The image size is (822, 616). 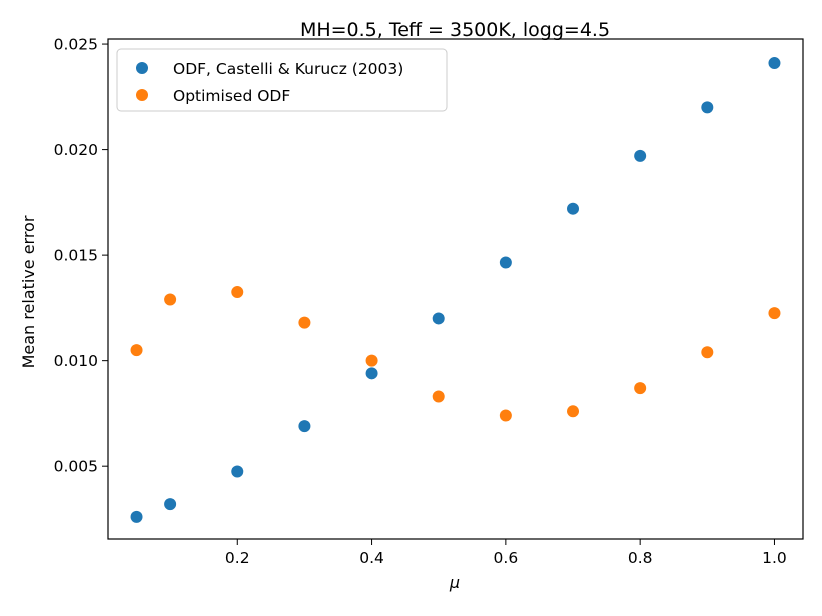 I want to click on legend-marker-optimised-odf, so click(x=142, y=95).